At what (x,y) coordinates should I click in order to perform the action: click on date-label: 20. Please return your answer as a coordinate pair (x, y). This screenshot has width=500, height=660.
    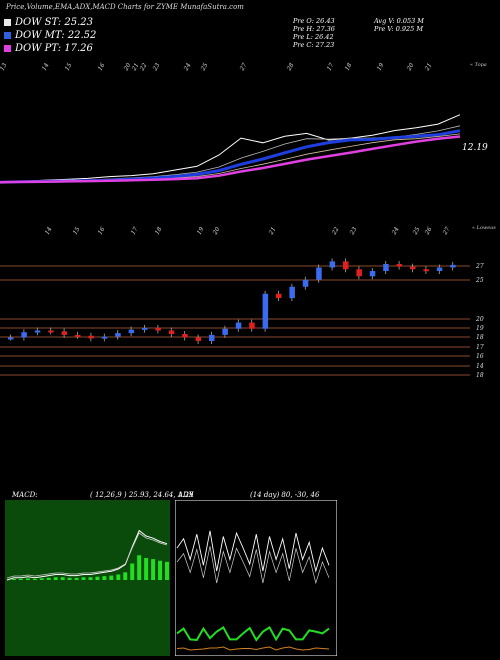
    Looking at the image, I should click on (127, 67).